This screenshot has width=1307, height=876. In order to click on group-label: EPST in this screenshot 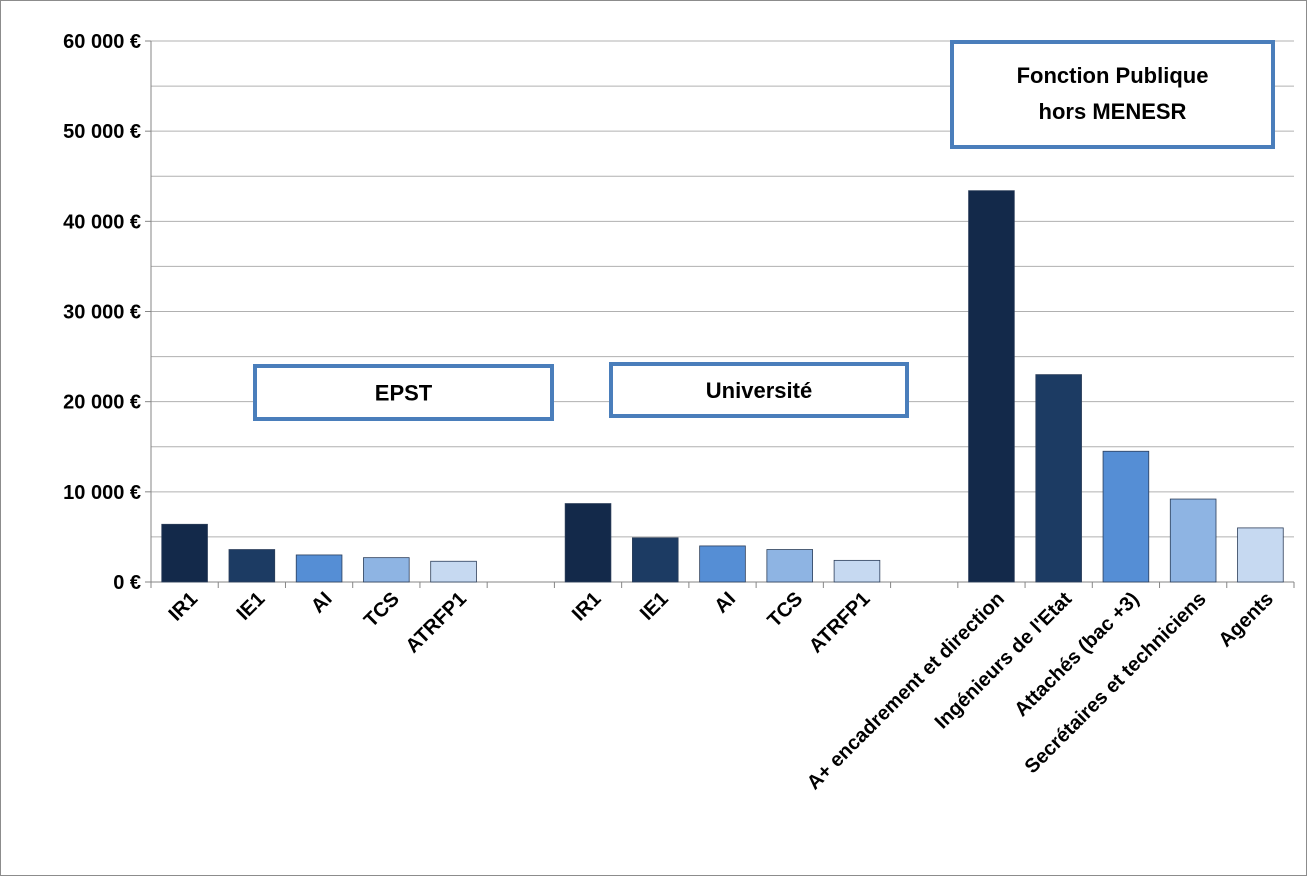, I will do `click(404, 393)`.